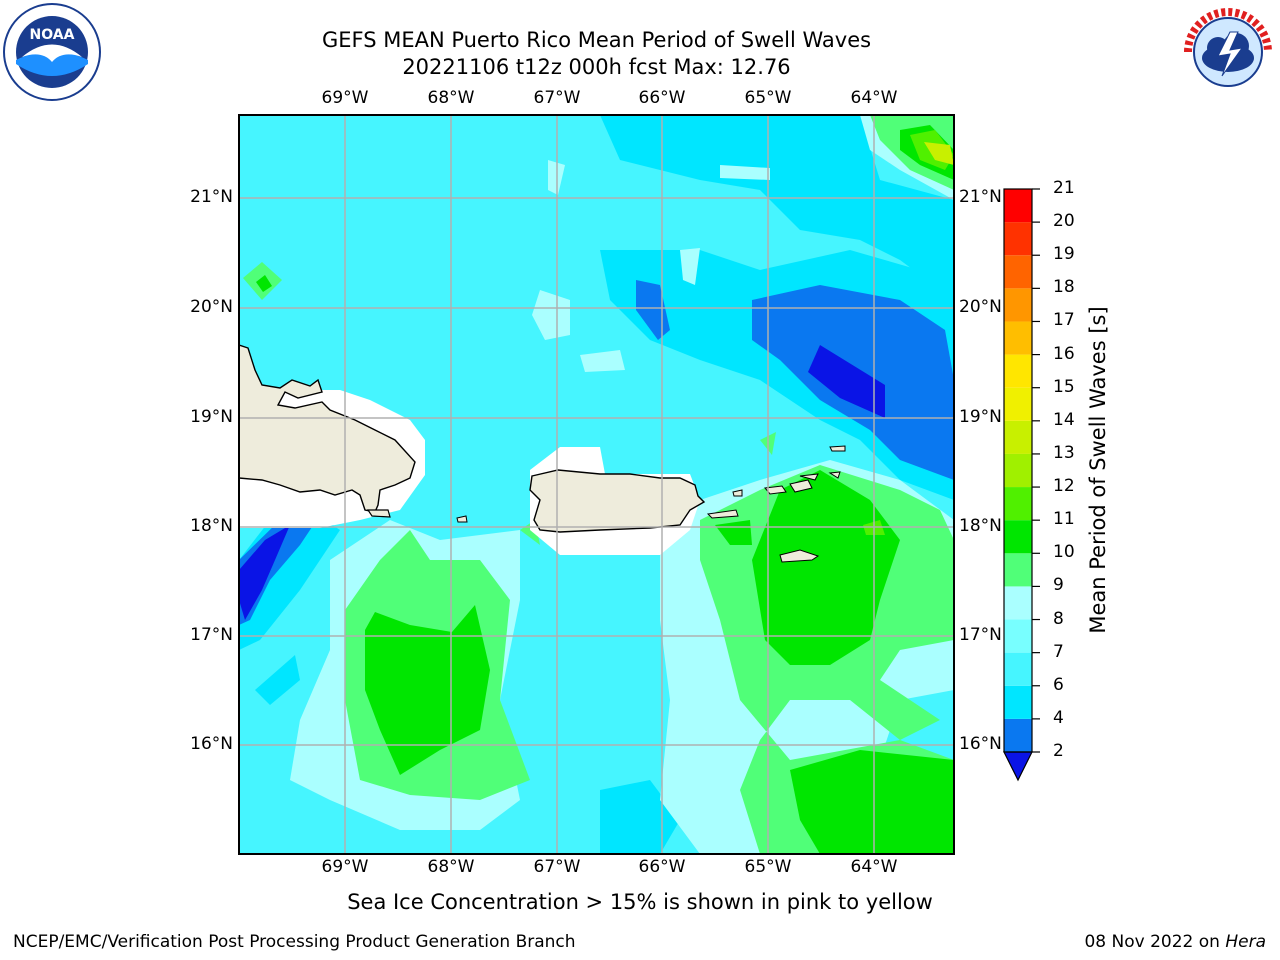 The image size is (1280, 960). I want to click on colorbar-tick-label: 17, so click(1064, 320).